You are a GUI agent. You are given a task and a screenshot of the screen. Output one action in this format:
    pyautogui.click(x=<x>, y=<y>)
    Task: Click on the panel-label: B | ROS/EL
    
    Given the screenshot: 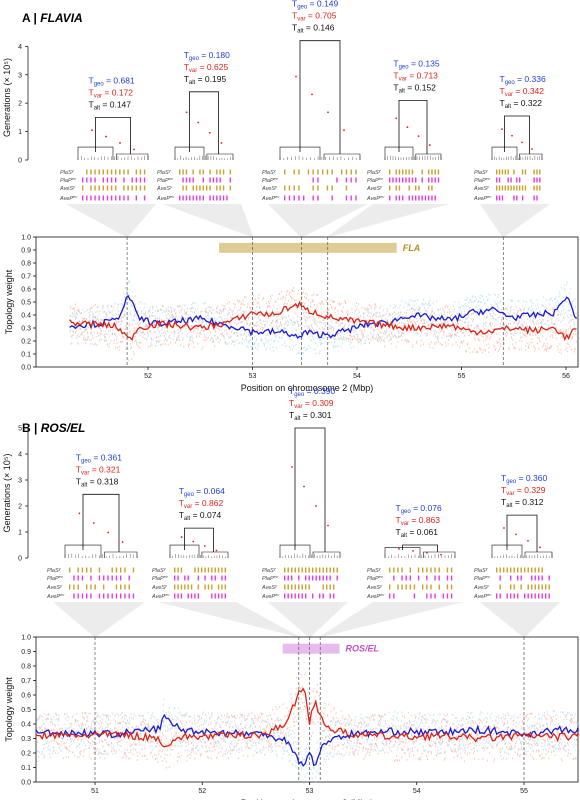 What is the action you would take?
    pyautogui.click(x=53, y=428)
    